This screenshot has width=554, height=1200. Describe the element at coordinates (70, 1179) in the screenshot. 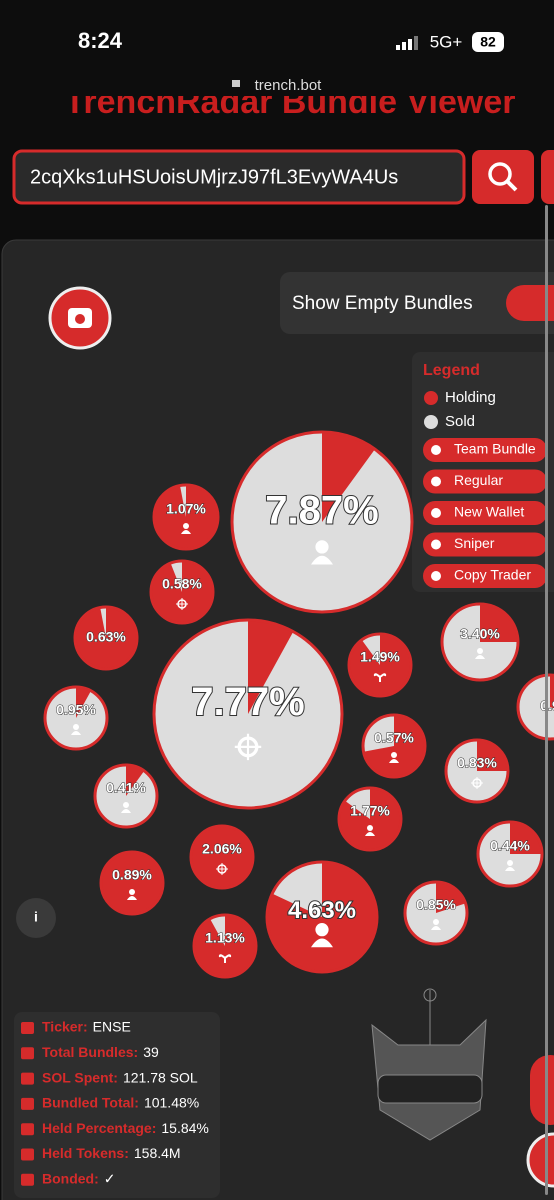

I see `stat-label: Bonded:` at that location.